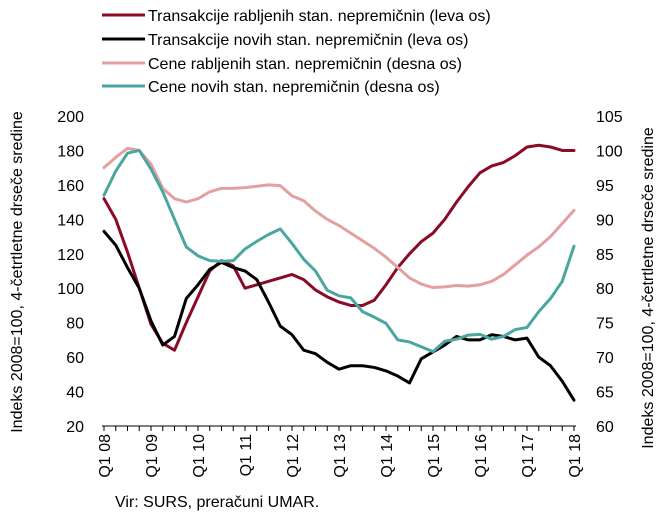  I want to click on legend-label-4: Cene novih stan. nepremičnin (desna os), so click(294, 87).